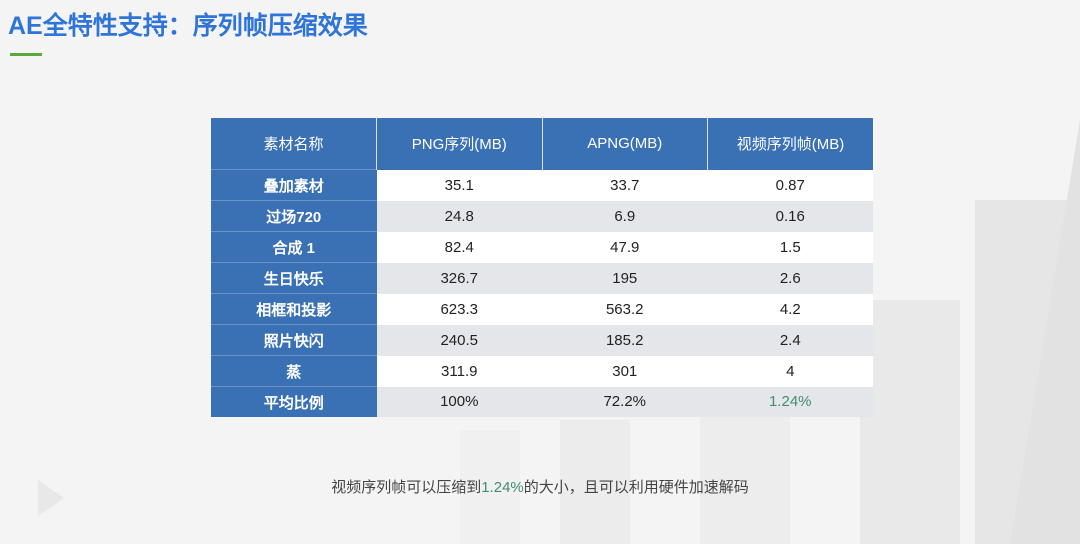 This screenshot has width=1080, height=544. Describe the element at coordinates (188, 26) in the screenshot. I see `slide-title: AE全特性支持：序列帧压缩效果` at that location.